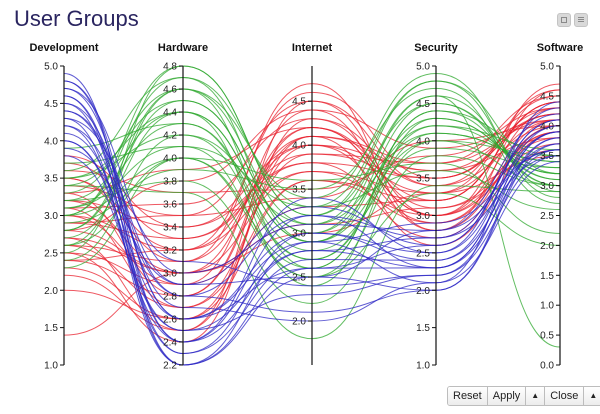  Describe the element at coordinates (170, 320) in the screenshot. I see `tick-label: 2.6` at that location.